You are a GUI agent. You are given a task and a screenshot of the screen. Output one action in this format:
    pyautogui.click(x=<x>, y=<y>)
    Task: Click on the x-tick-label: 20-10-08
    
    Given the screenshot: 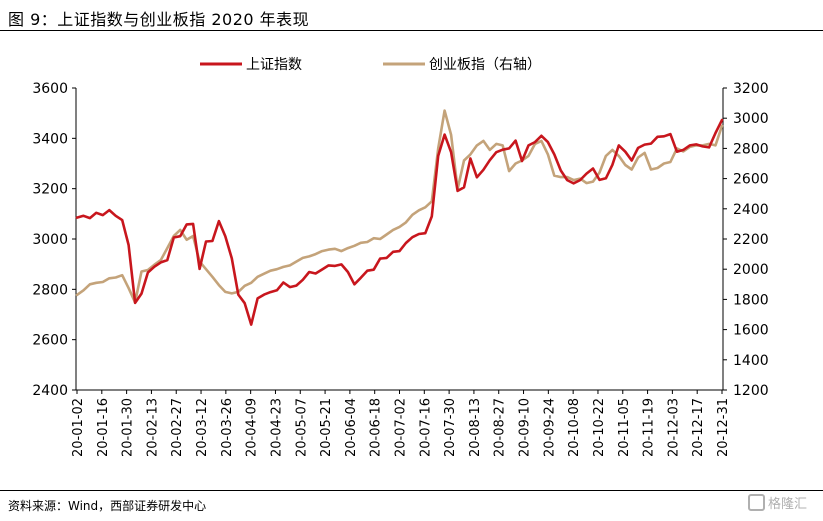 What is the action you would take?
    pyautogui.click(x=574, y=427)
    